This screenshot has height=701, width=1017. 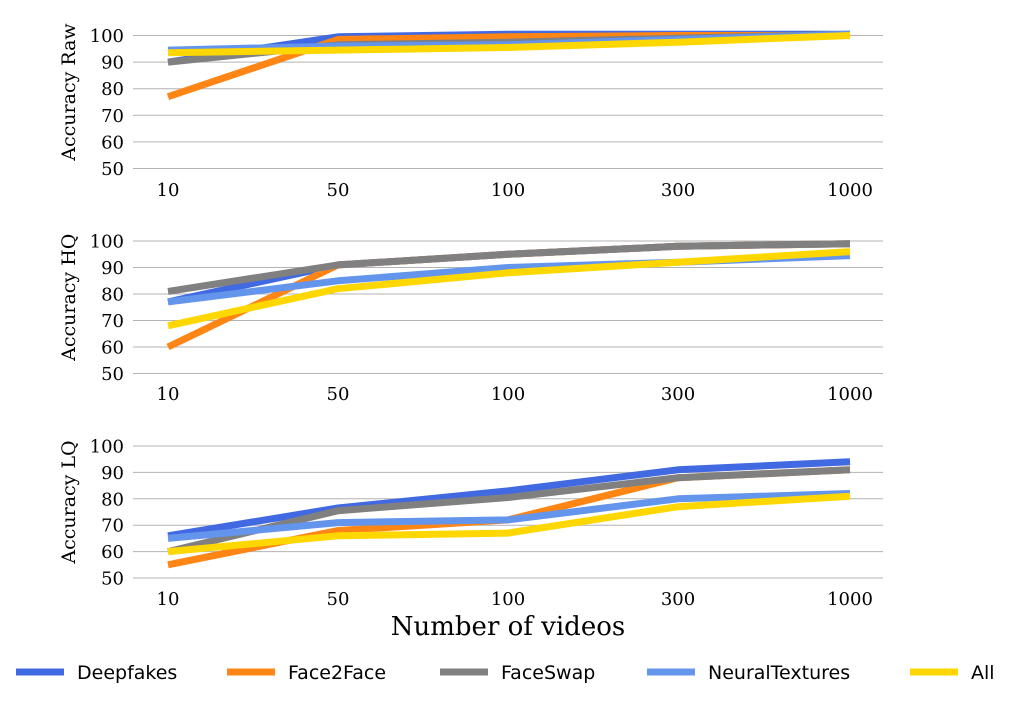 I want to click on legend-item-face2face: Face2Face, so click(x=306, y=673).